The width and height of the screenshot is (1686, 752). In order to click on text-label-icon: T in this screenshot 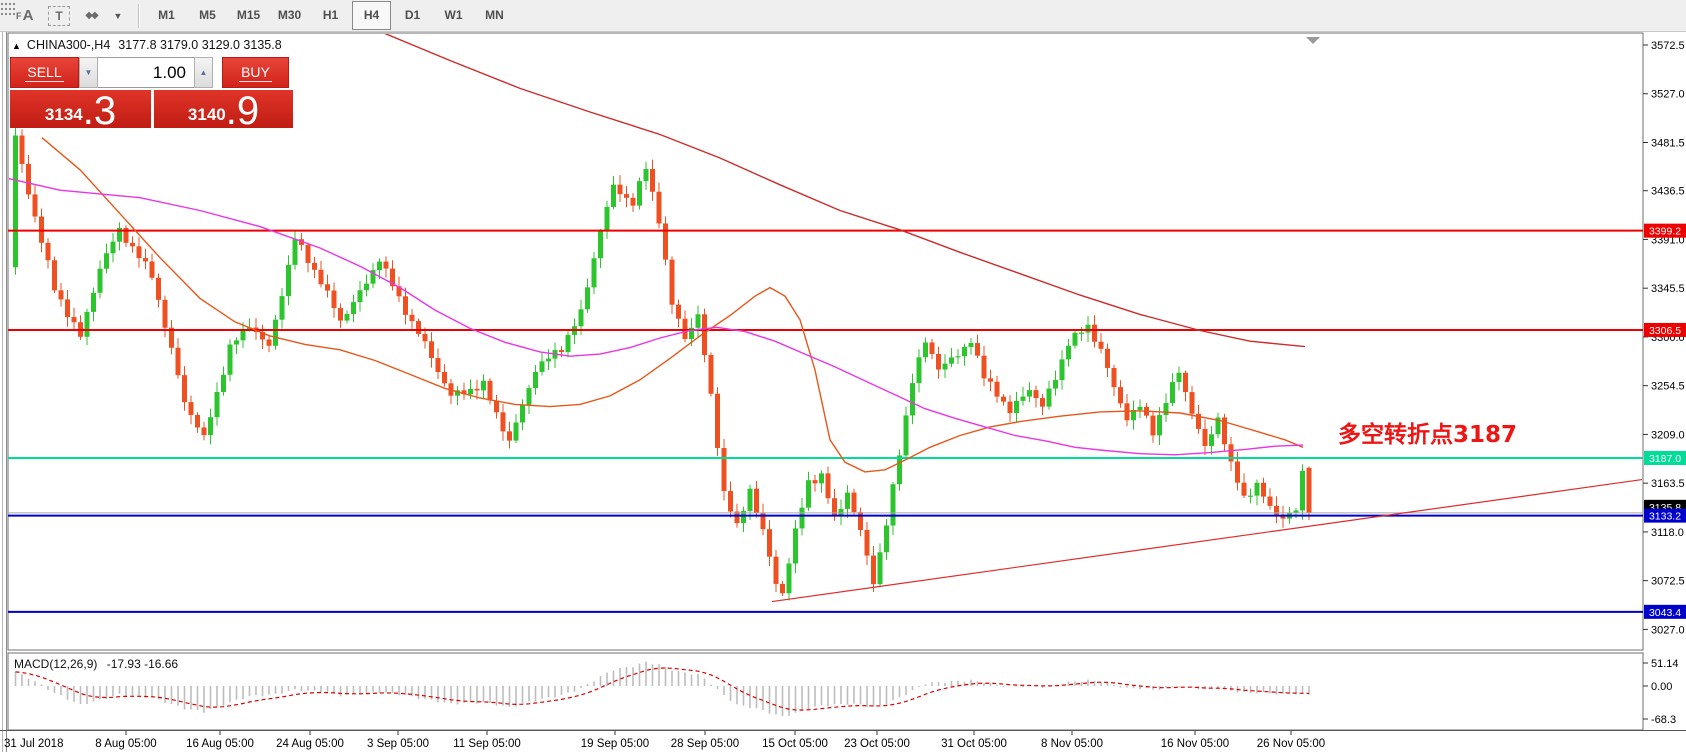, I will do `click(59, 15)`.